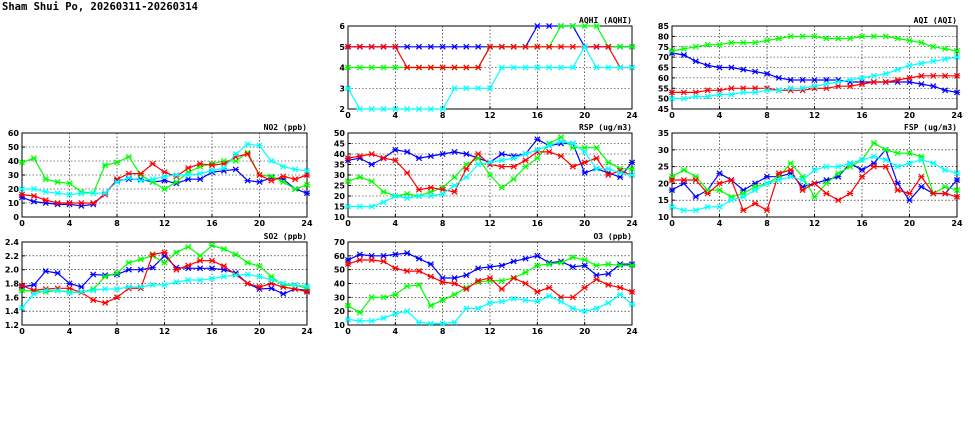 This screenshot has width=975, height=447. What do you see at coordinates (632, 331) in the screenshot?
I see `x-tick-label: 24` at bounding box center [632, 331].